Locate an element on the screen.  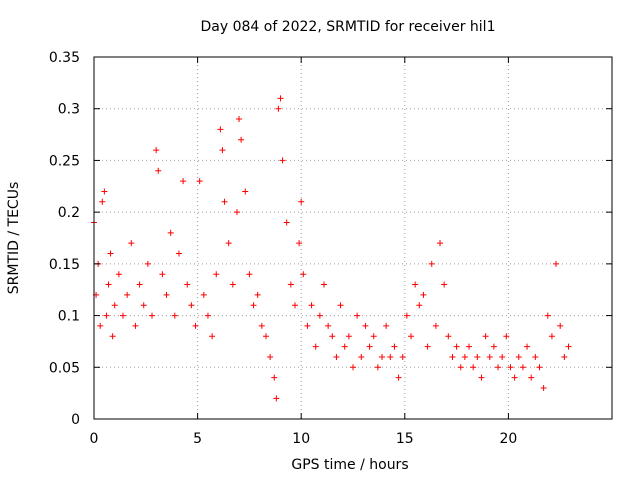
y-tick-label: 0.05 is located at coordinates (64, 368).